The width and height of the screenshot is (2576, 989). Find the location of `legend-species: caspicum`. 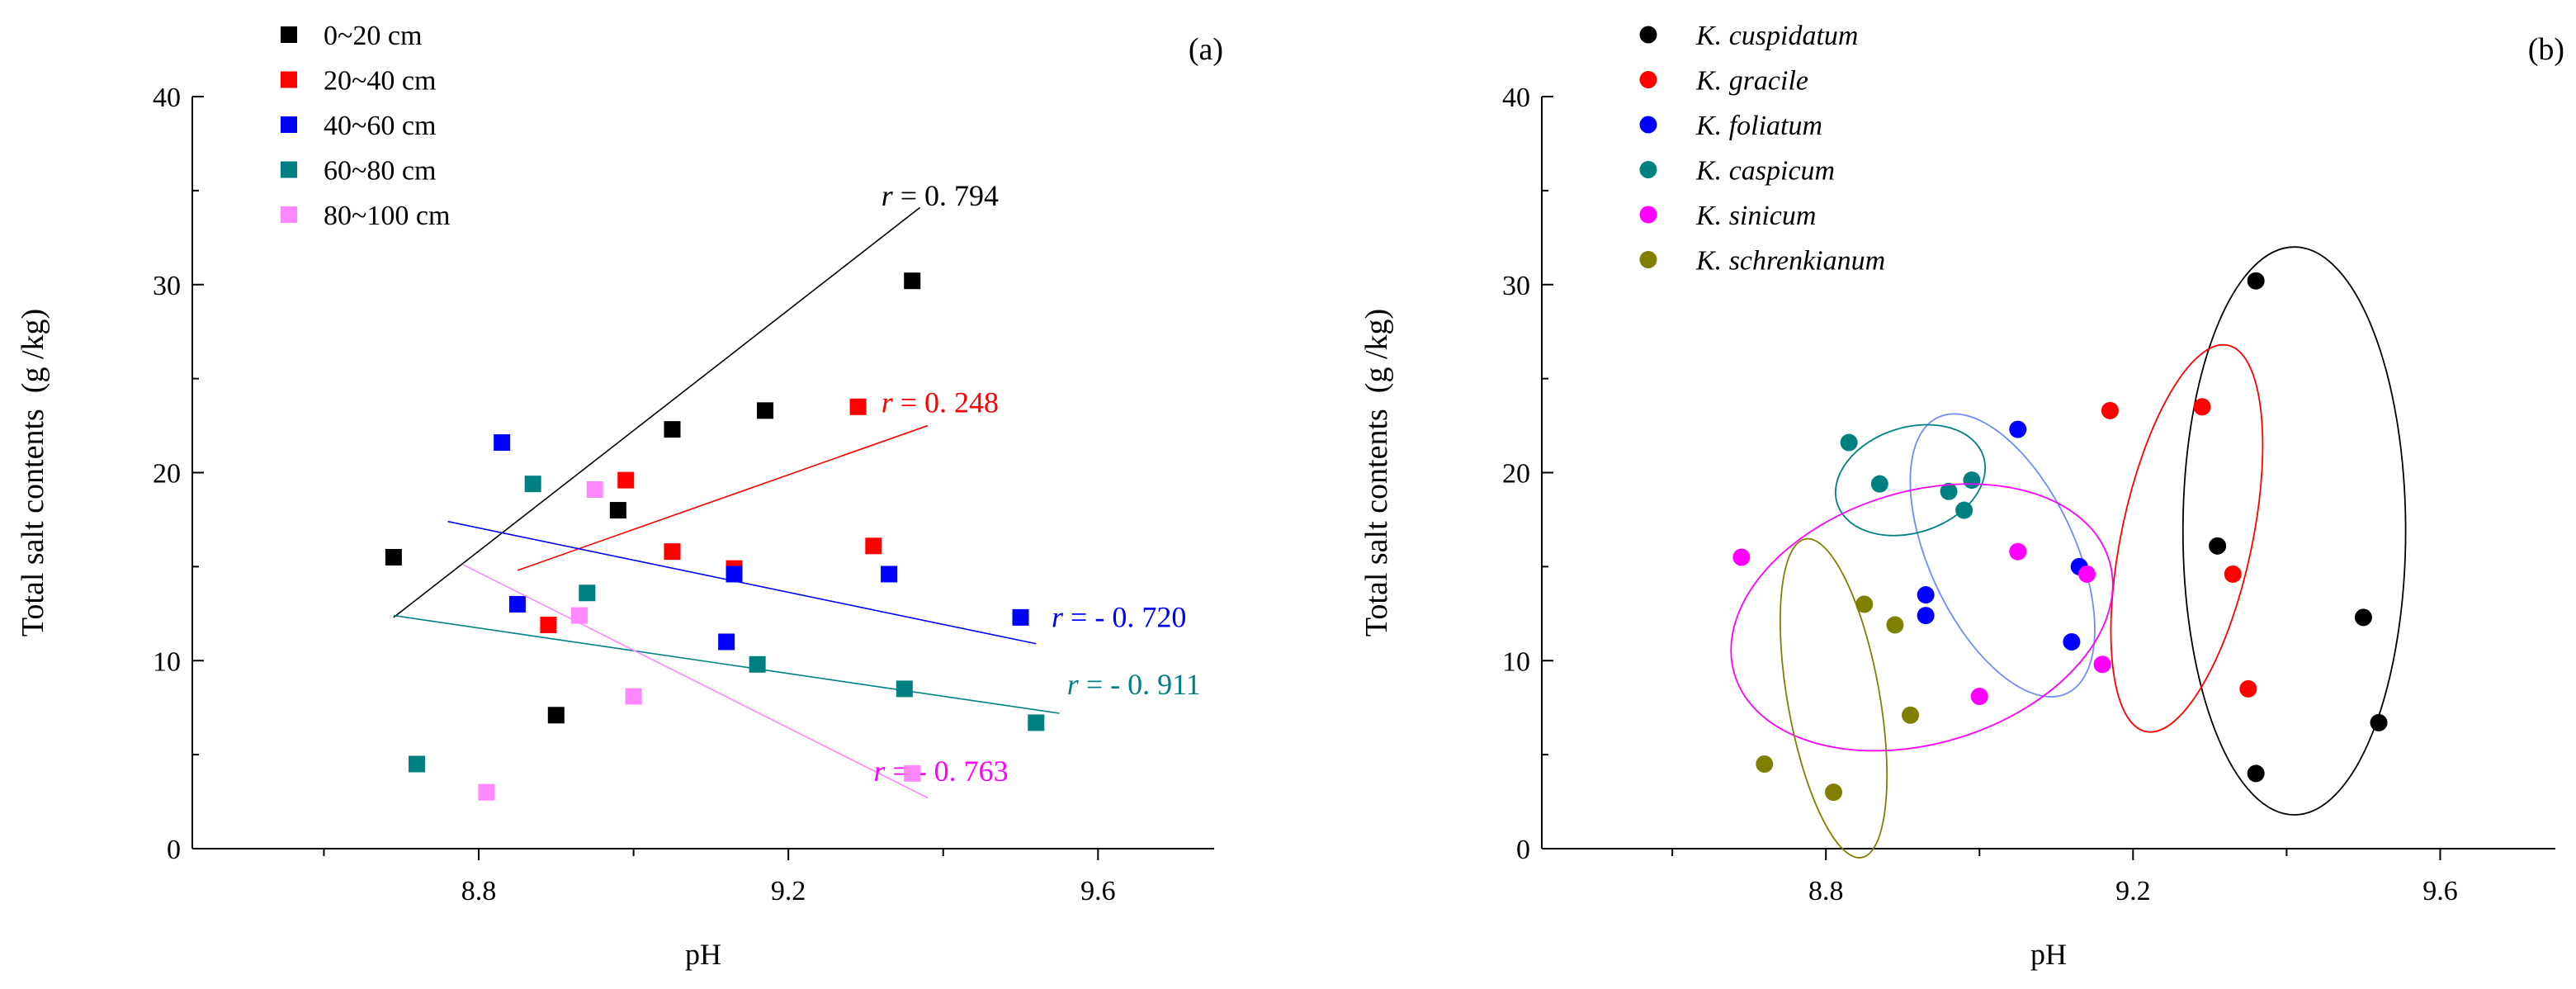

legend-species: caspicum is located at coordinates (1782, 171).